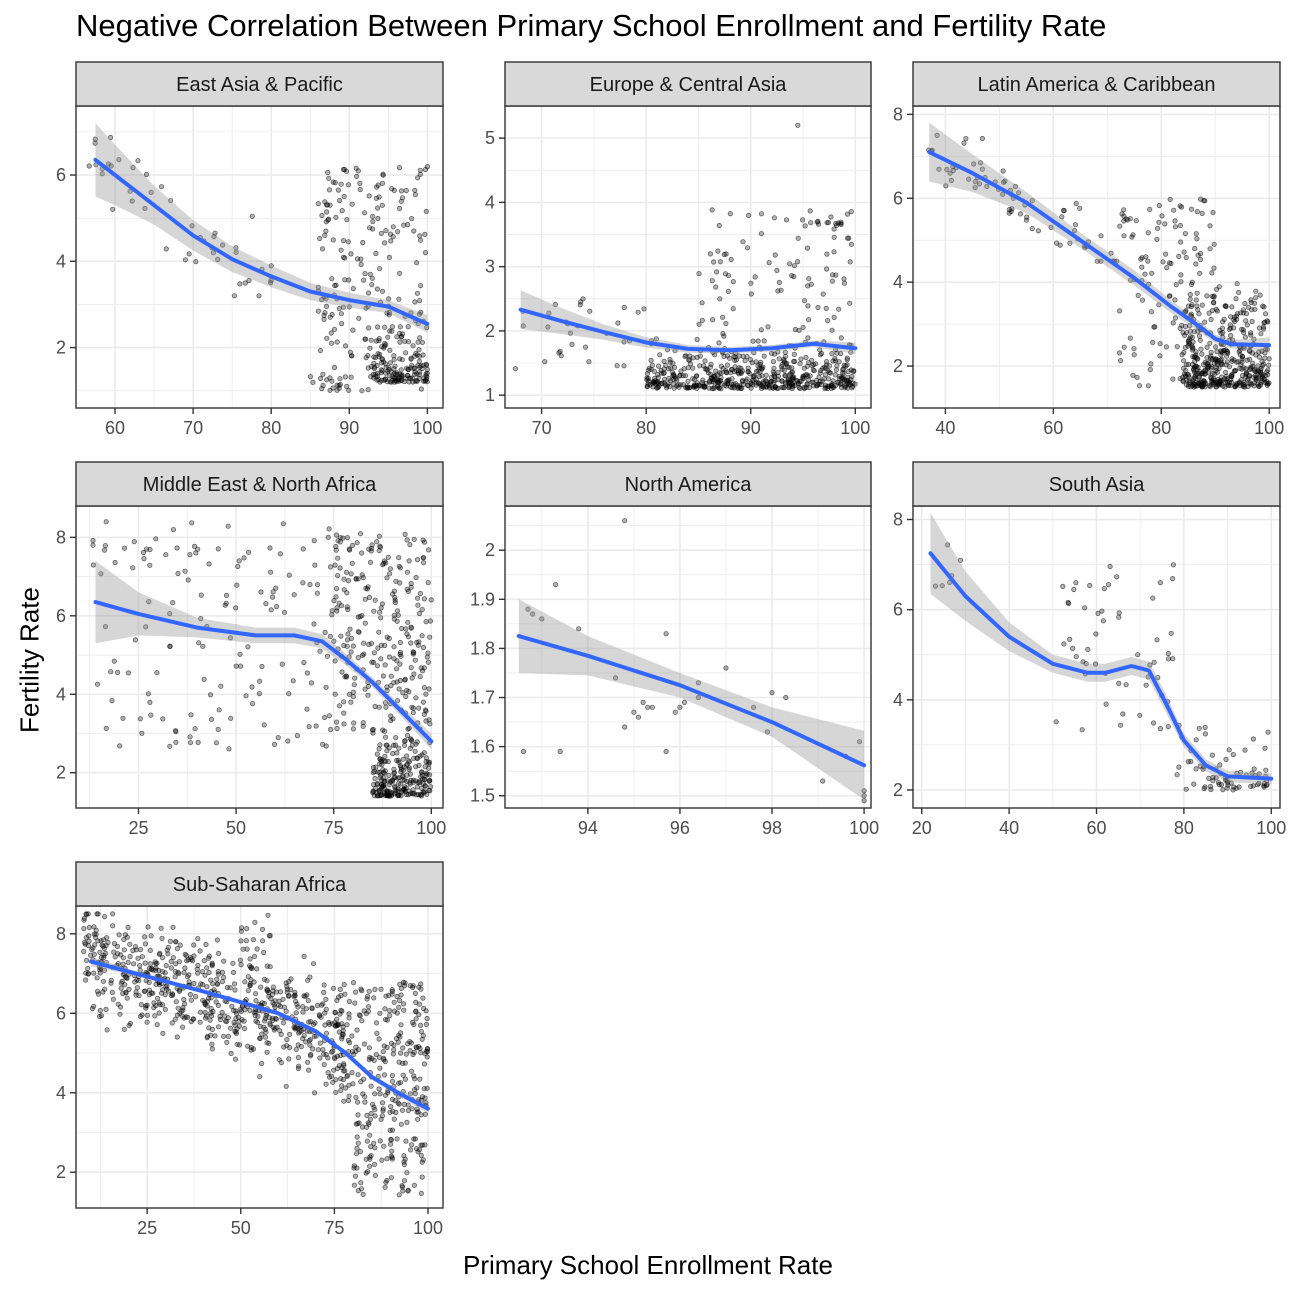  Describe the element at coordinates (256, 1054) in the screenshot. I see `points-layer` at that location.